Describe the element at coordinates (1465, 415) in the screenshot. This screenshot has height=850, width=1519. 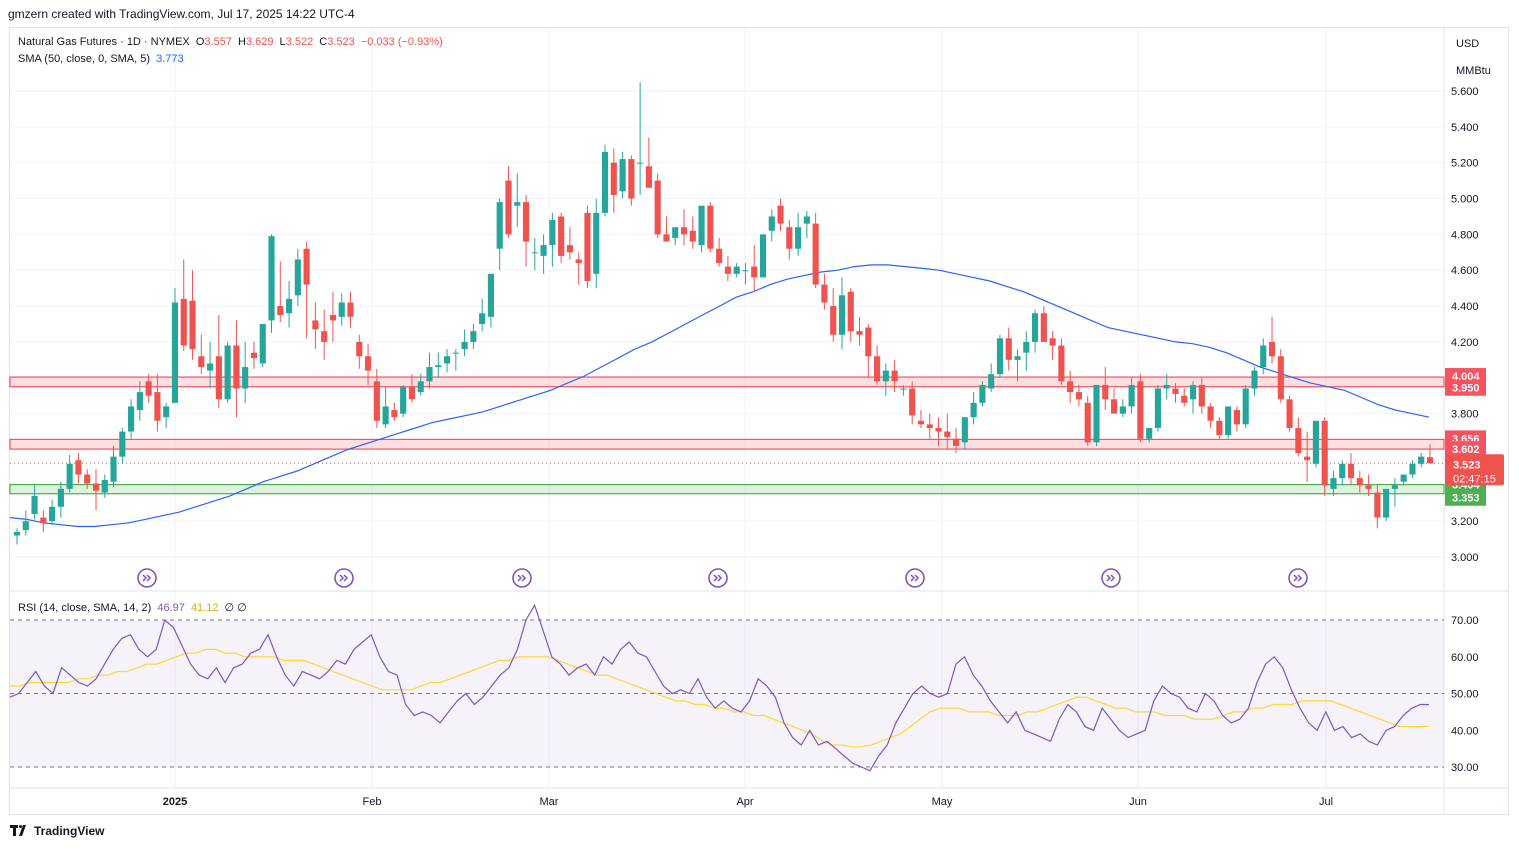
I see `price-tick-label: 3.800` at that location.